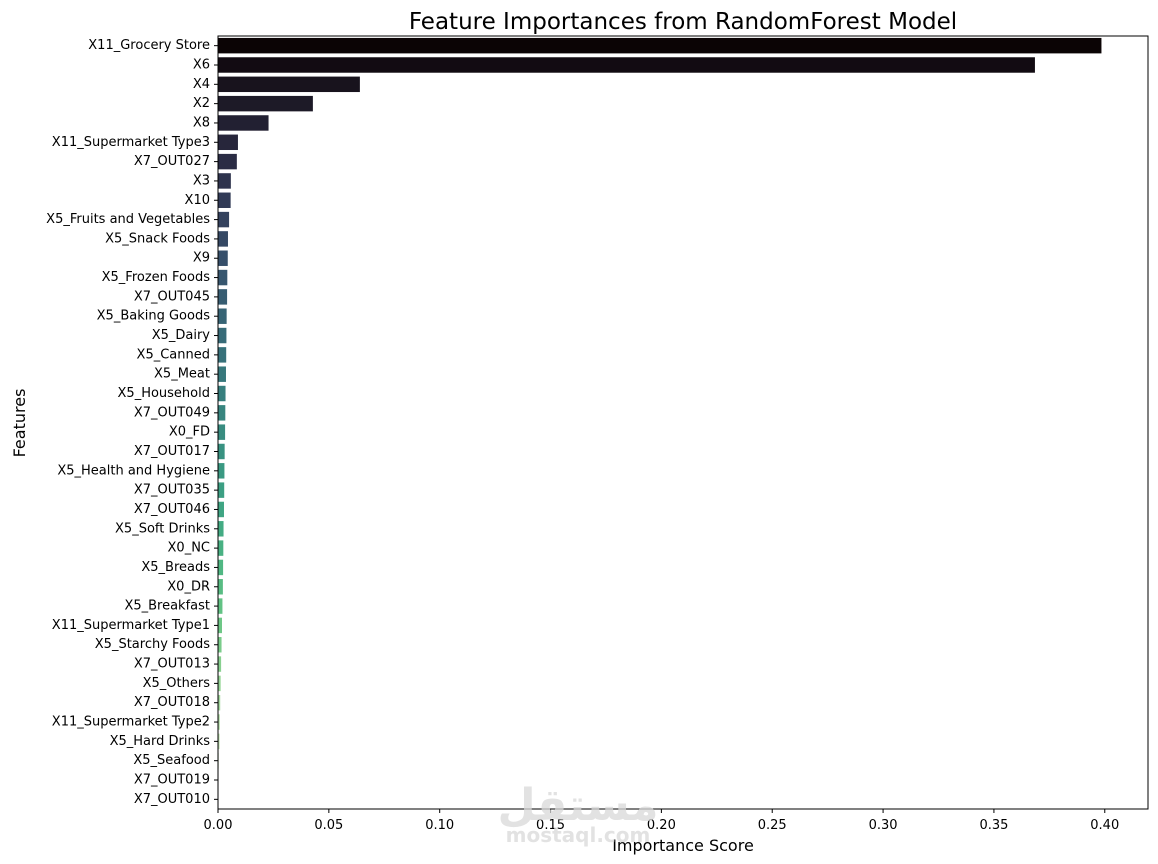  I want to click on x-tick-label: 0.05, so click(328, 825).